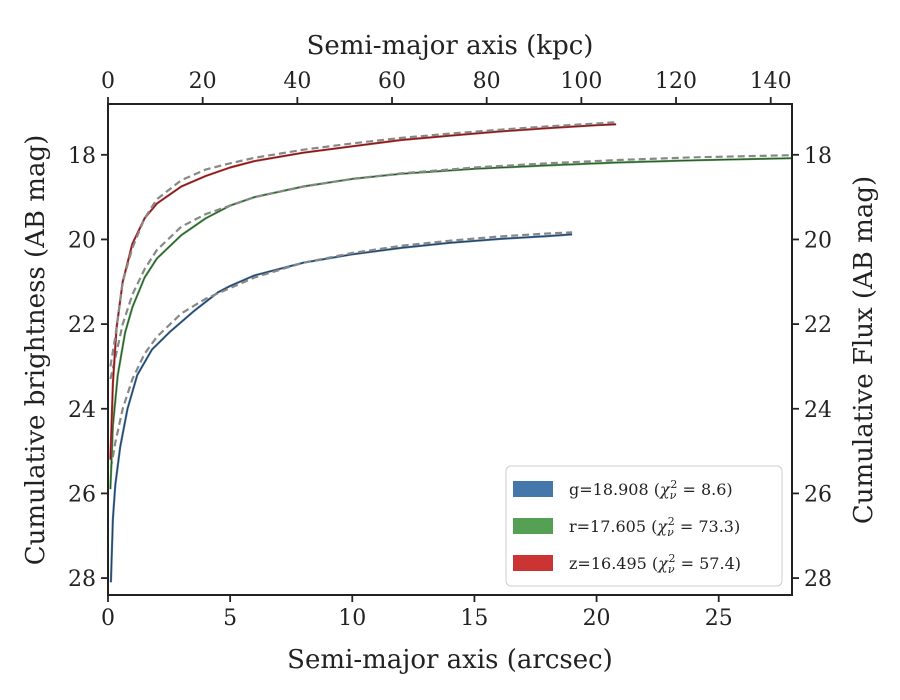 This screenshot has height=700, width=900. I want to click on top-x-tick-label: 0, so click(108, 81).